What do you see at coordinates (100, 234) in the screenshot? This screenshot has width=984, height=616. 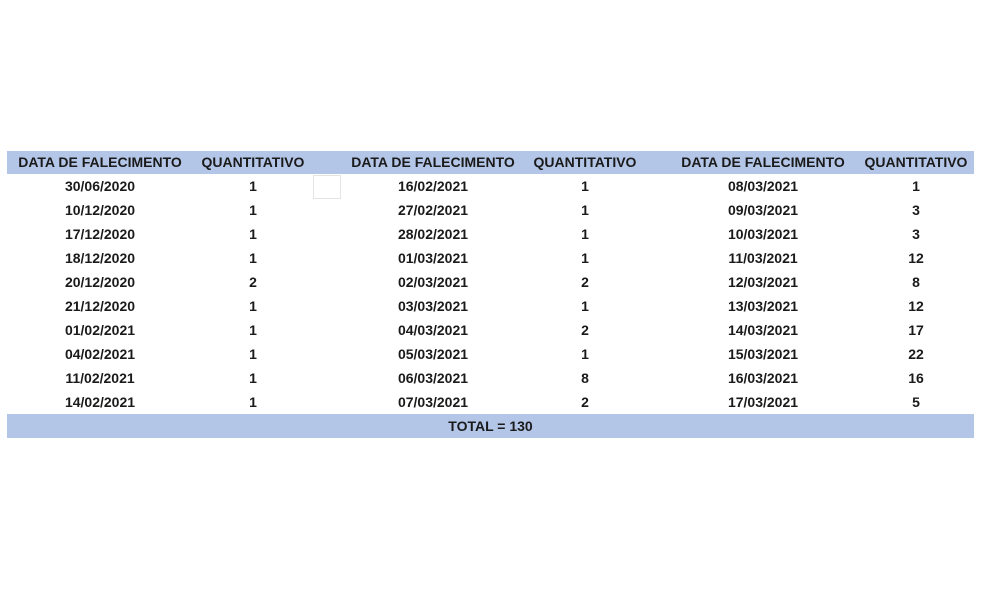 I see `date-cell: 17/12/2020` at bounding box center [100, 234].